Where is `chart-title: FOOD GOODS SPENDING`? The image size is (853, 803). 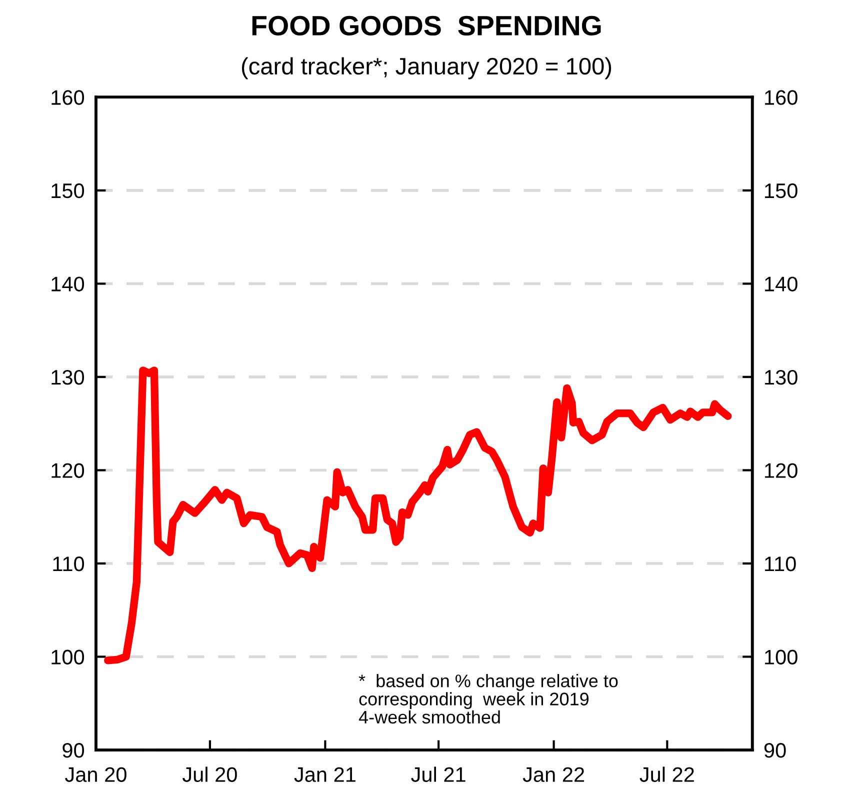 chart-title: FOOD GOODS SPENDING is located at coordinates (426, 26).